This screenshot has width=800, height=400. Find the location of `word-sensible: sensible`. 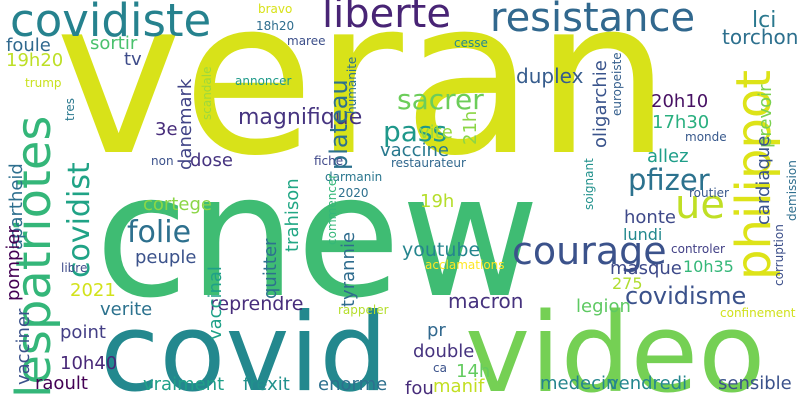

word-sensible: sensible is located at coordinates (755, 383).